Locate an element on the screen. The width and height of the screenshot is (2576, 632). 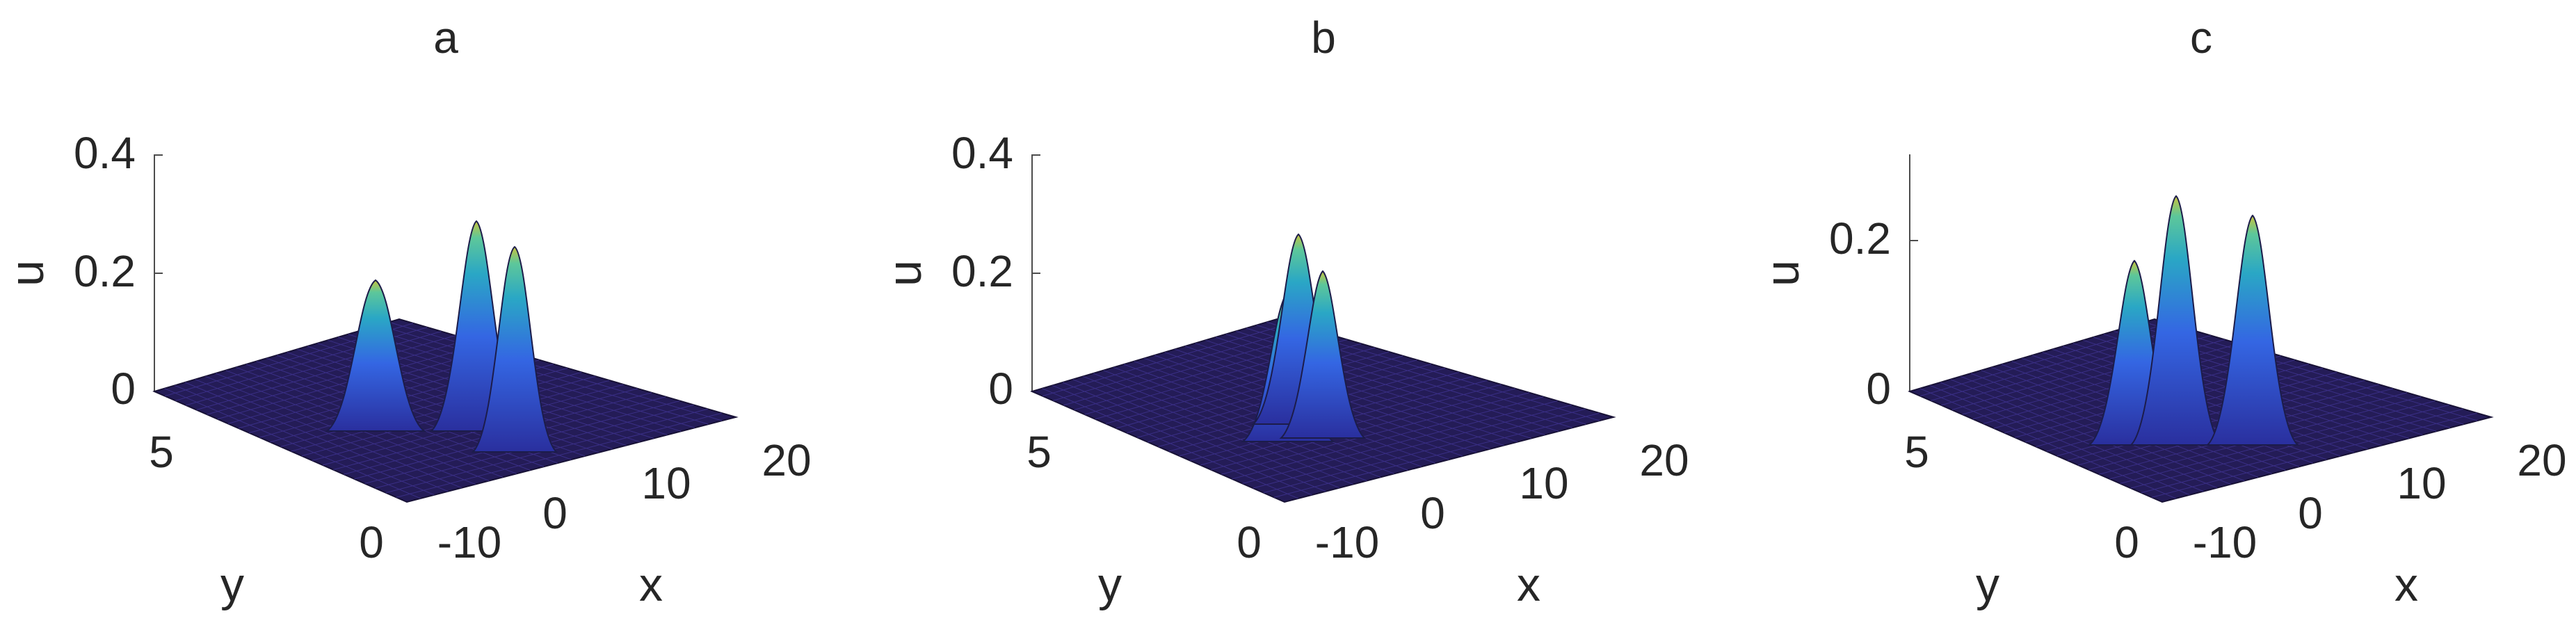
z-tick-label-1-c: 0.2 is located at coordinates (1860, 238).